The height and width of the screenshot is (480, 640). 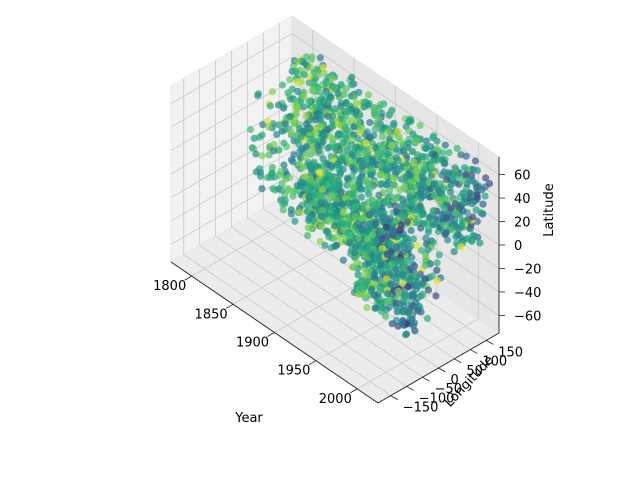 I want to click on x-tick, so click(x=354, y=391).